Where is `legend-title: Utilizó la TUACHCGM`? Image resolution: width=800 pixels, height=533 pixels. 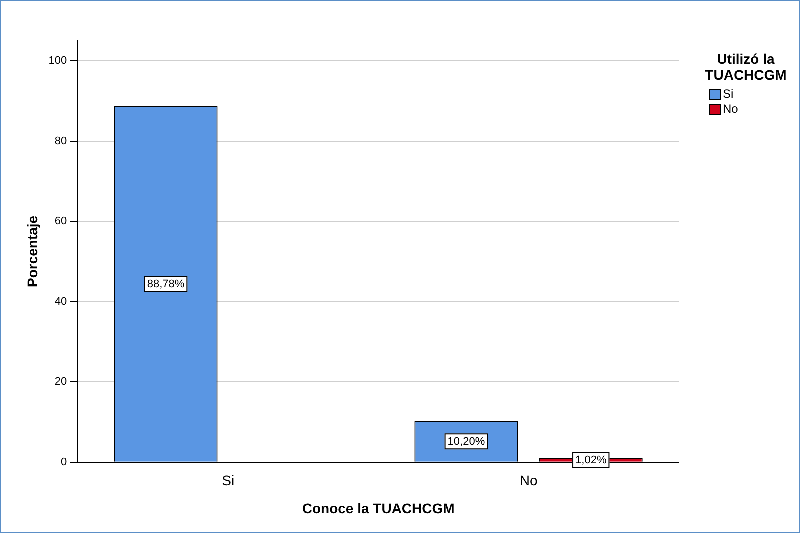 legend-title: Utilizó la TUACHCGM is located at coordinates (746, 67).